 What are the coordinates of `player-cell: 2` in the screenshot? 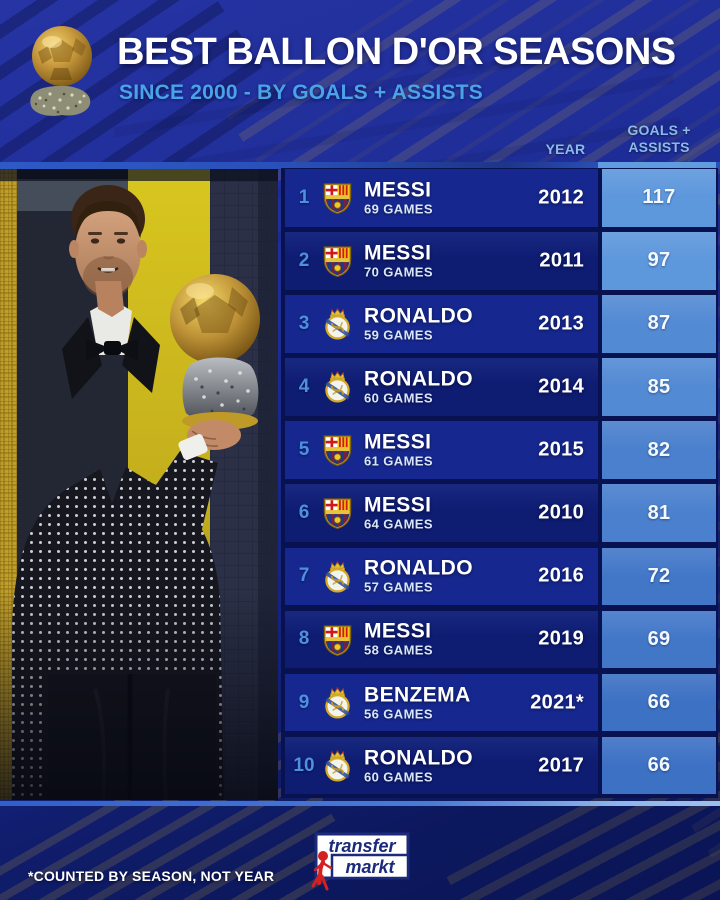 It's located at (441, 261).